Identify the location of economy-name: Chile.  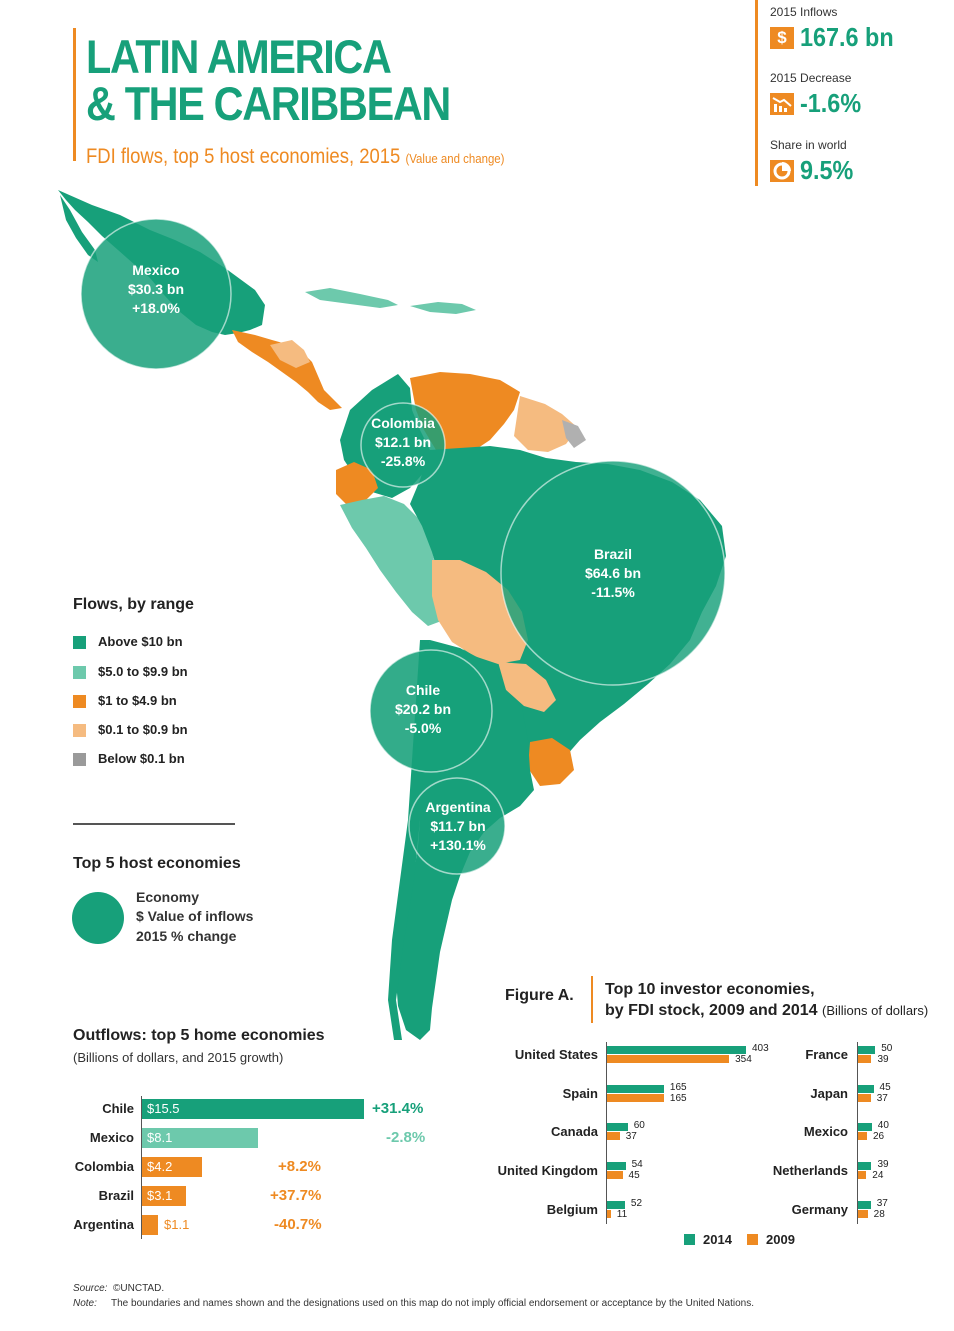
(423, 690).